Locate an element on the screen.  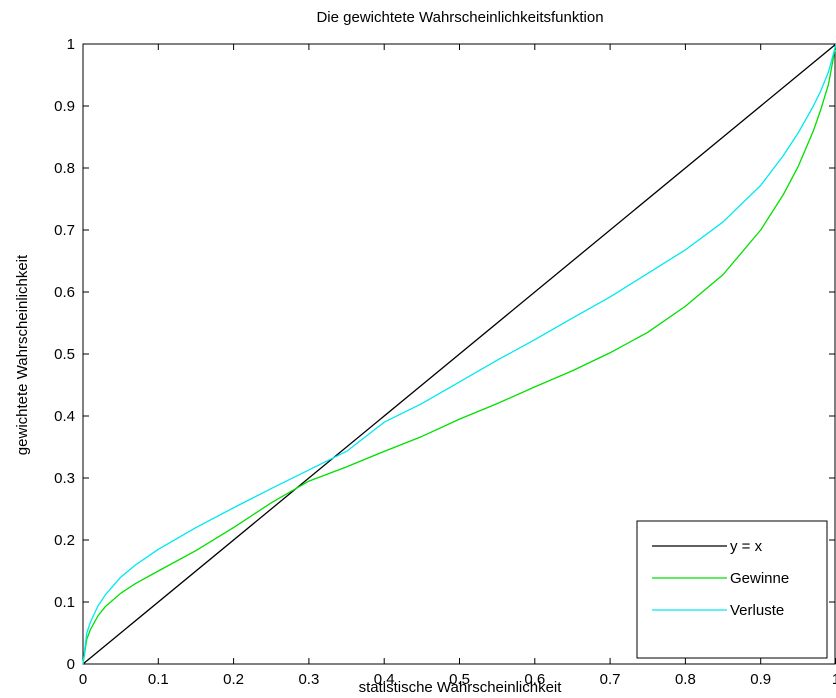
y-axis-label: gewichtete Wahrscheinlichkeit is located at coordinates (22, 354).